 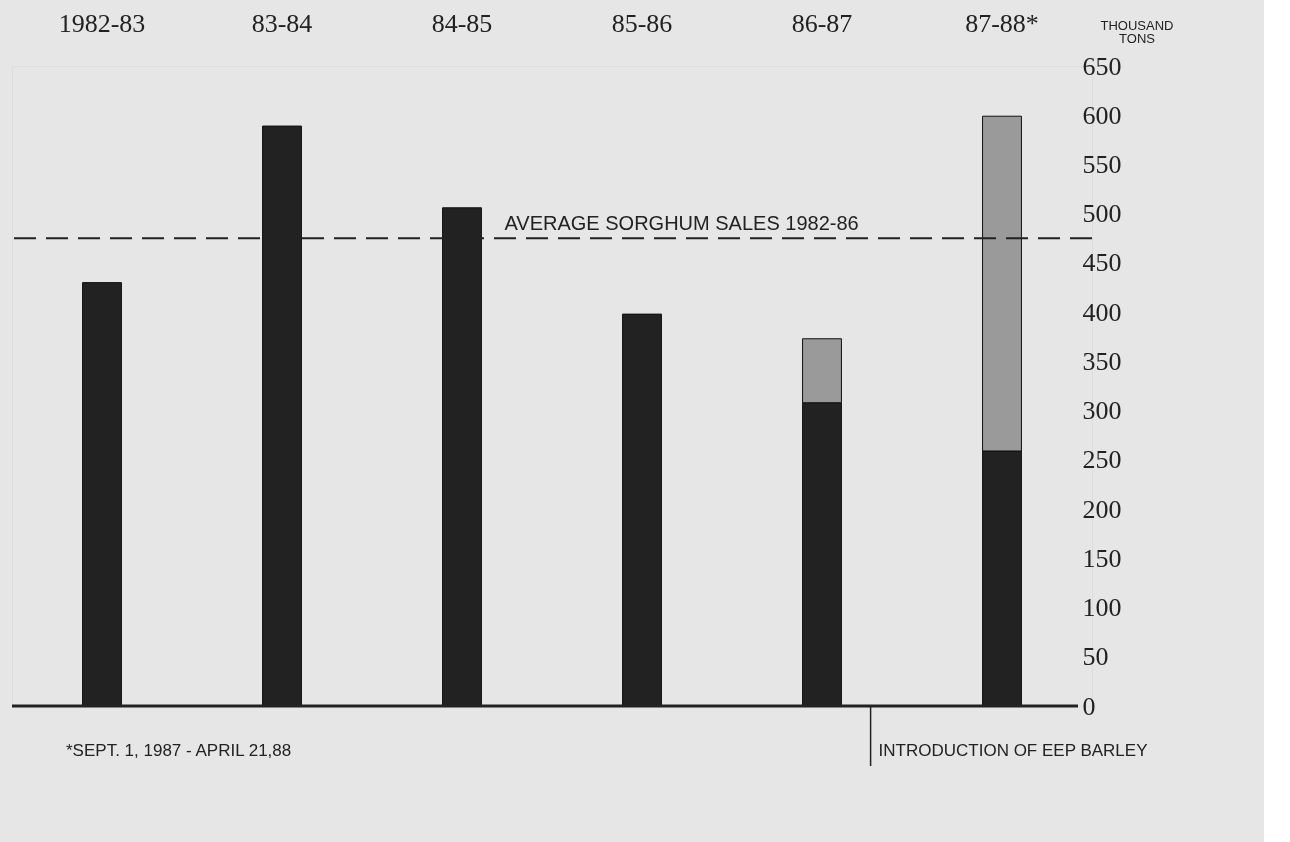 What do you see at coordinates (1095, 657) in the screenshot?
I see `y-tick-label: 50` at bounding box center [1095, 657].